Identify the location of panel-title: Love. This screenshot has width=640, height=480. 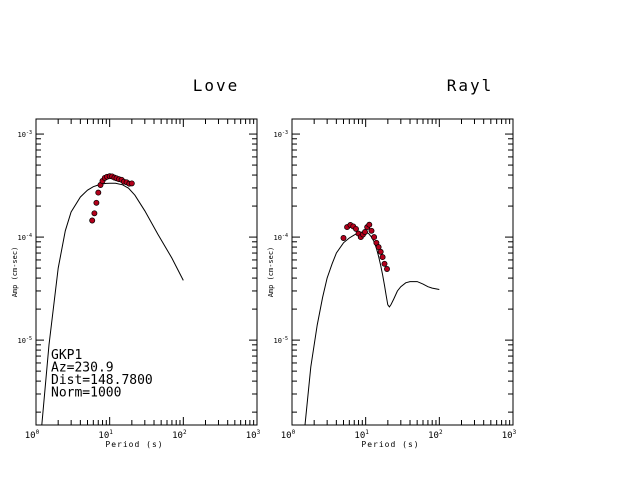
(216, 85).